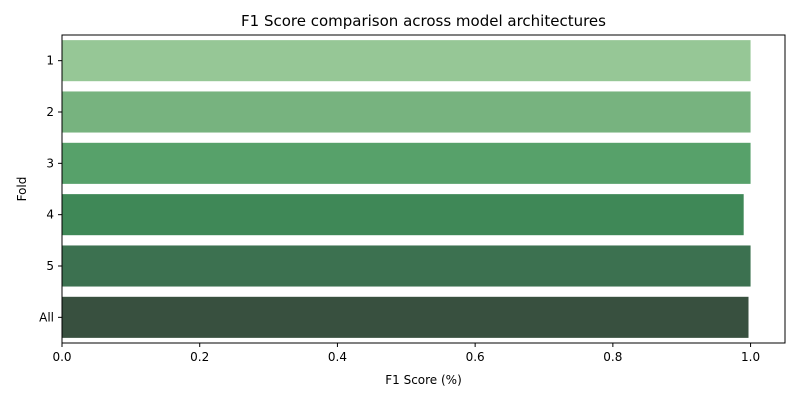 This screenshot has width=800, height=405. I want to click on x-tick-label: 0.2, so click(199, 357).